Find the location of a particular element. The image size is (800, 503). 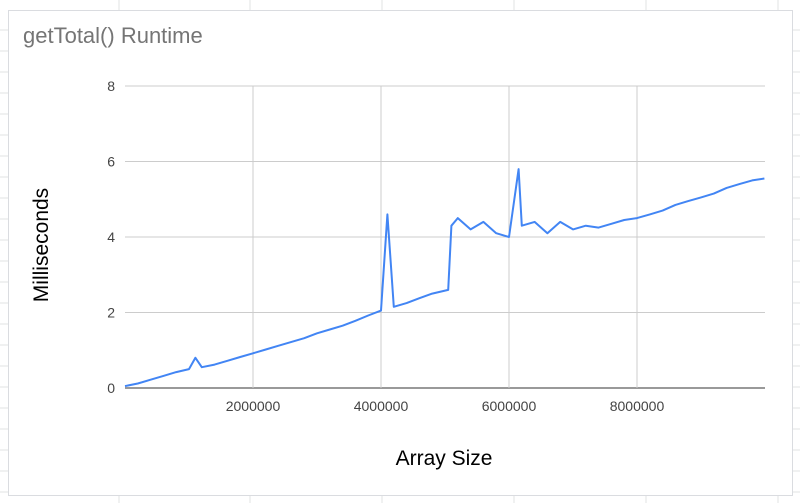

y-tick-label: 8 is located at coordinates (111, 86).